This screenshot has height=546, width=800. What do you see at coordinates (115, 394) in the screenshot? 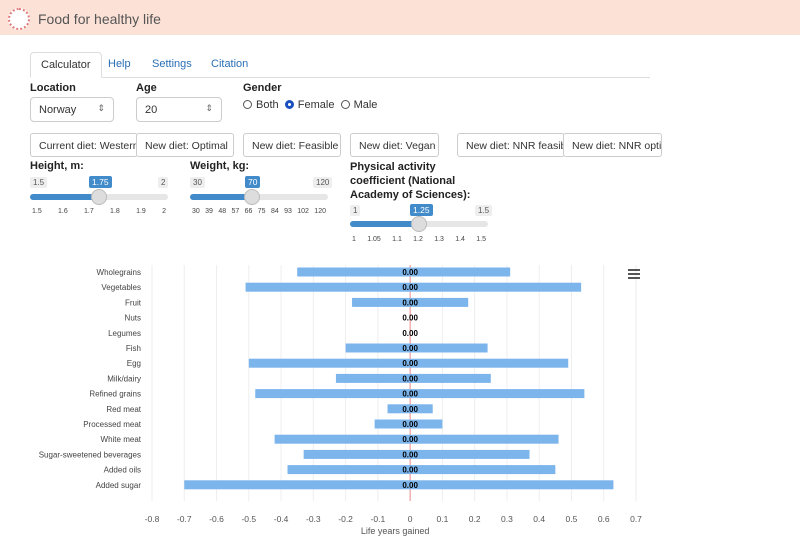
I see `category-label: Refined grains` at bounding box center [115, 394].